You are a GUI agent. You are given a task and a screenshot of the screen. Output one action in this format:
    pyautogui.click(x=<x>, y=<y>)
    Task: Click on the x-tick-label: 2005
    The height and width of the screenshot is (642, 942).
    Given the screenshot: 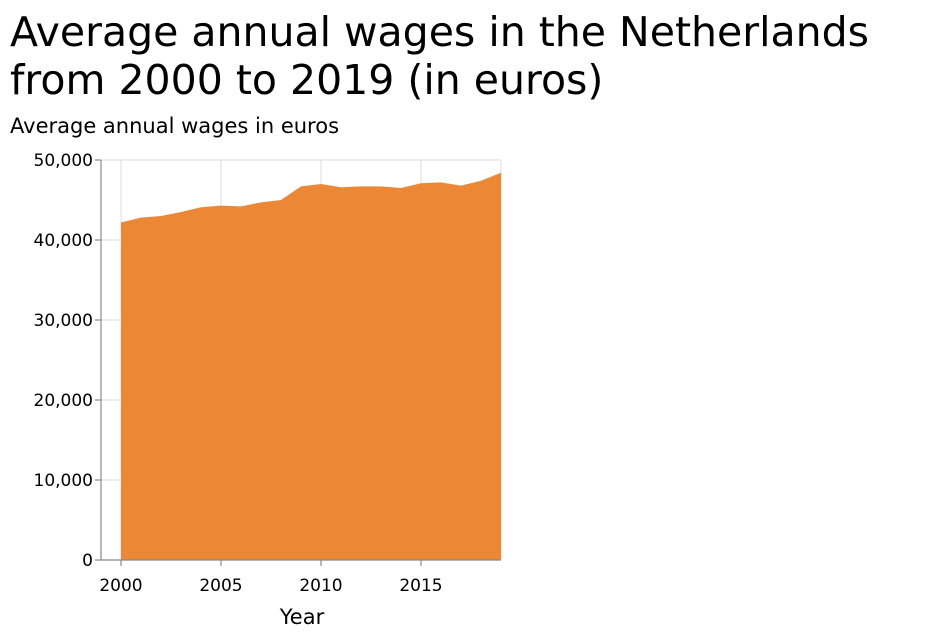 What is the action you would take?
    pyautogui.click(x=220, y=586)
    